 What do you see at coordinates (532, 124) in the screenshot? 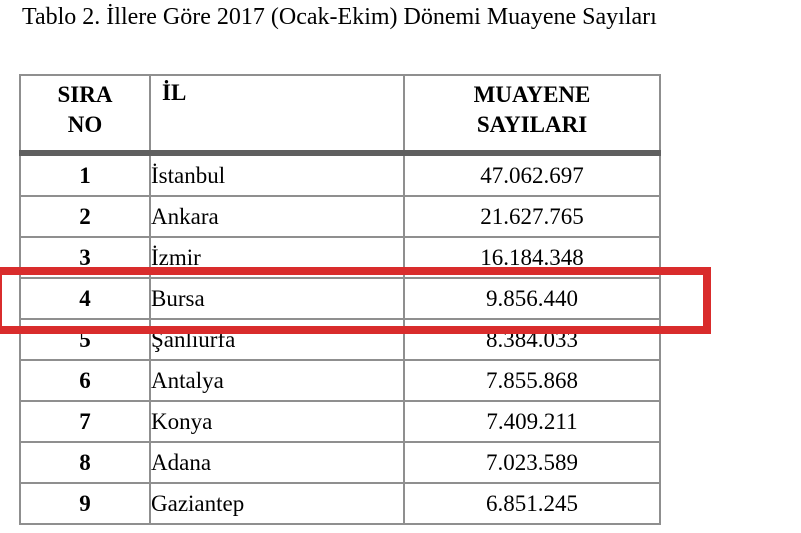
I see `col-header-muayene-line2: SAYILARI` at bounding box center [532, 124].